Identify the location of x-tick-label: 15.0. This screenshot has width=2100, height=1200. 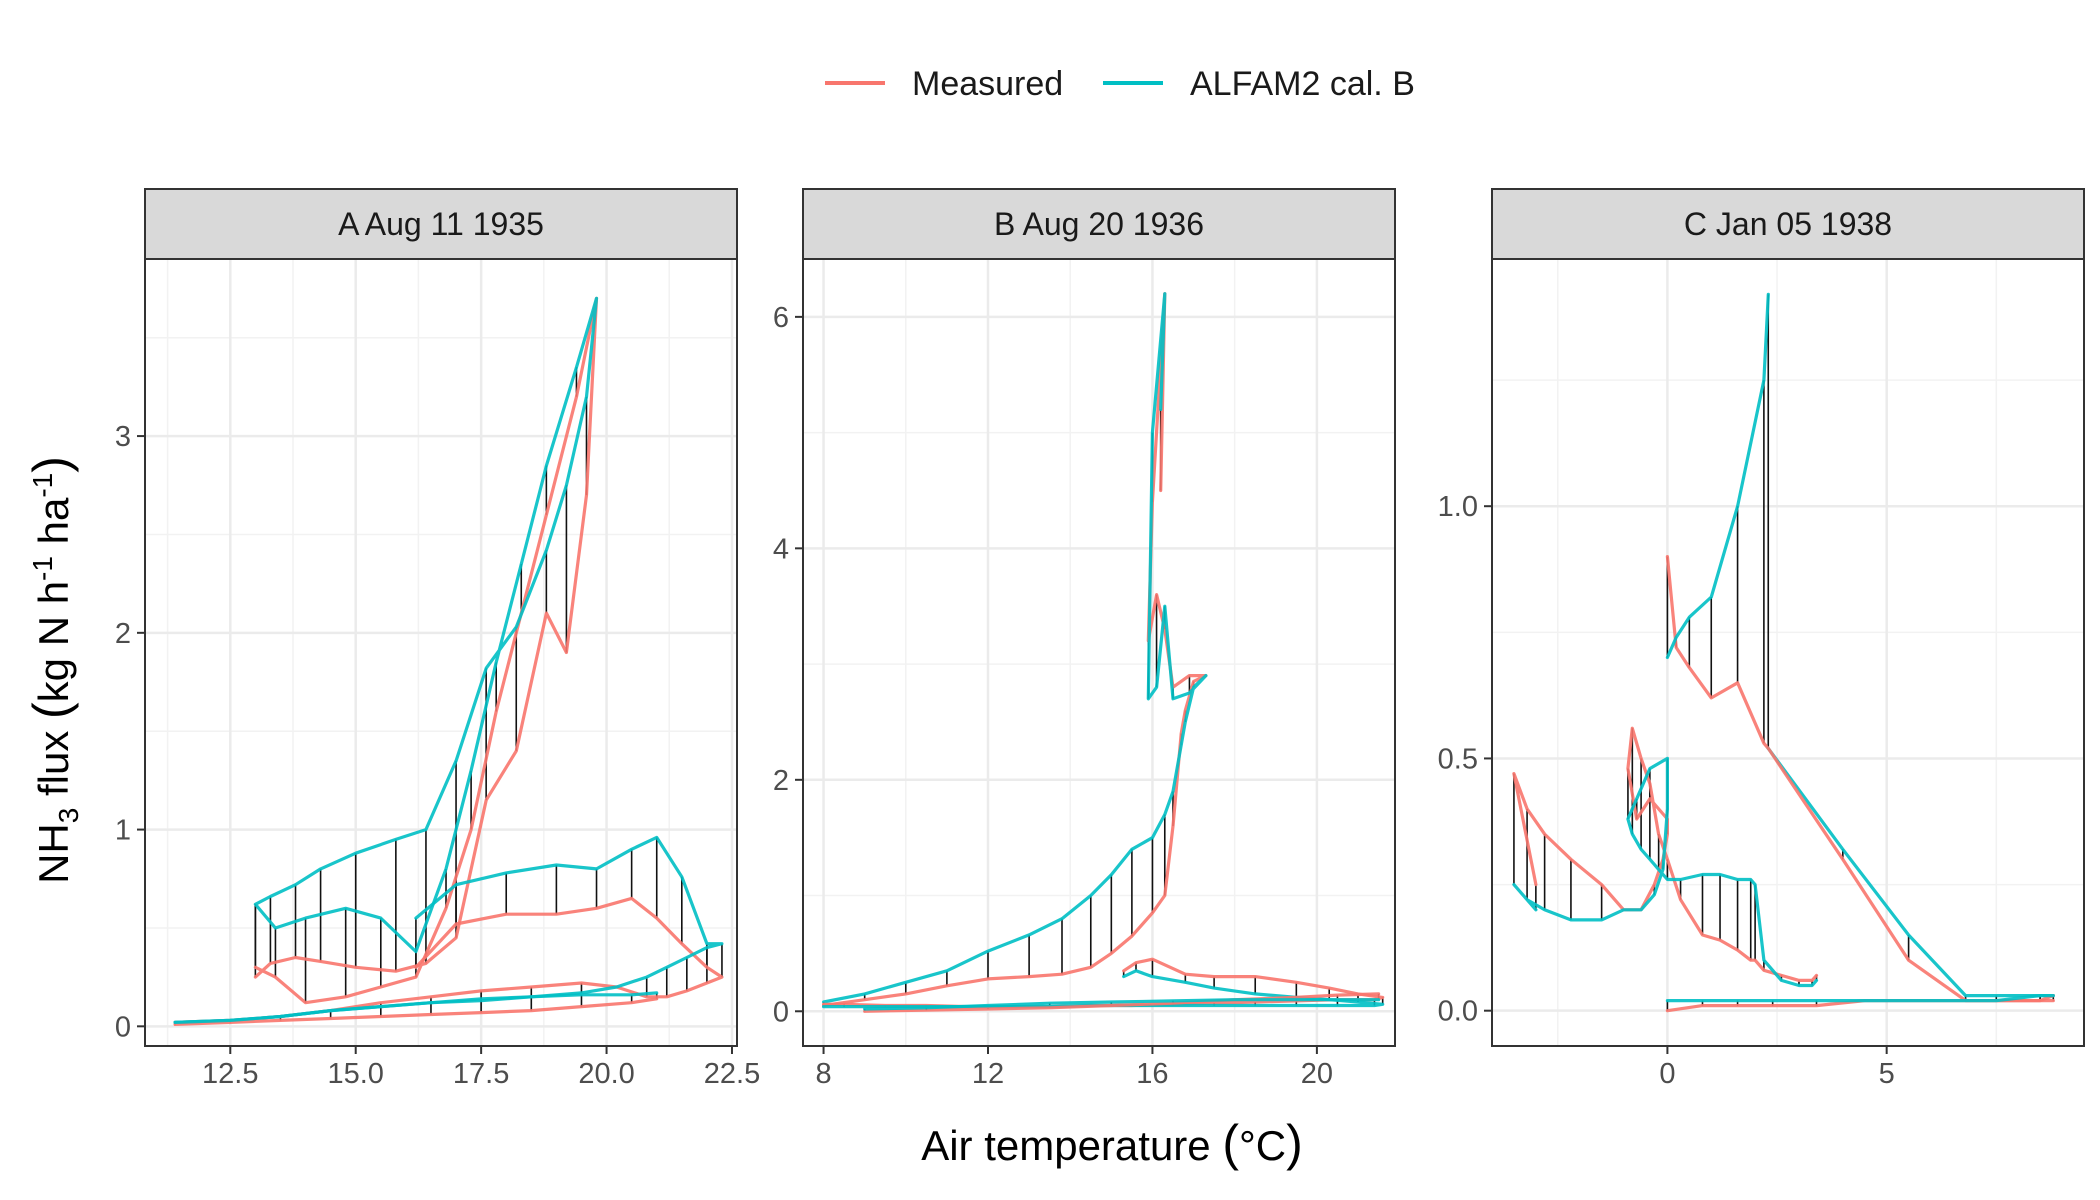
(355, 1074).